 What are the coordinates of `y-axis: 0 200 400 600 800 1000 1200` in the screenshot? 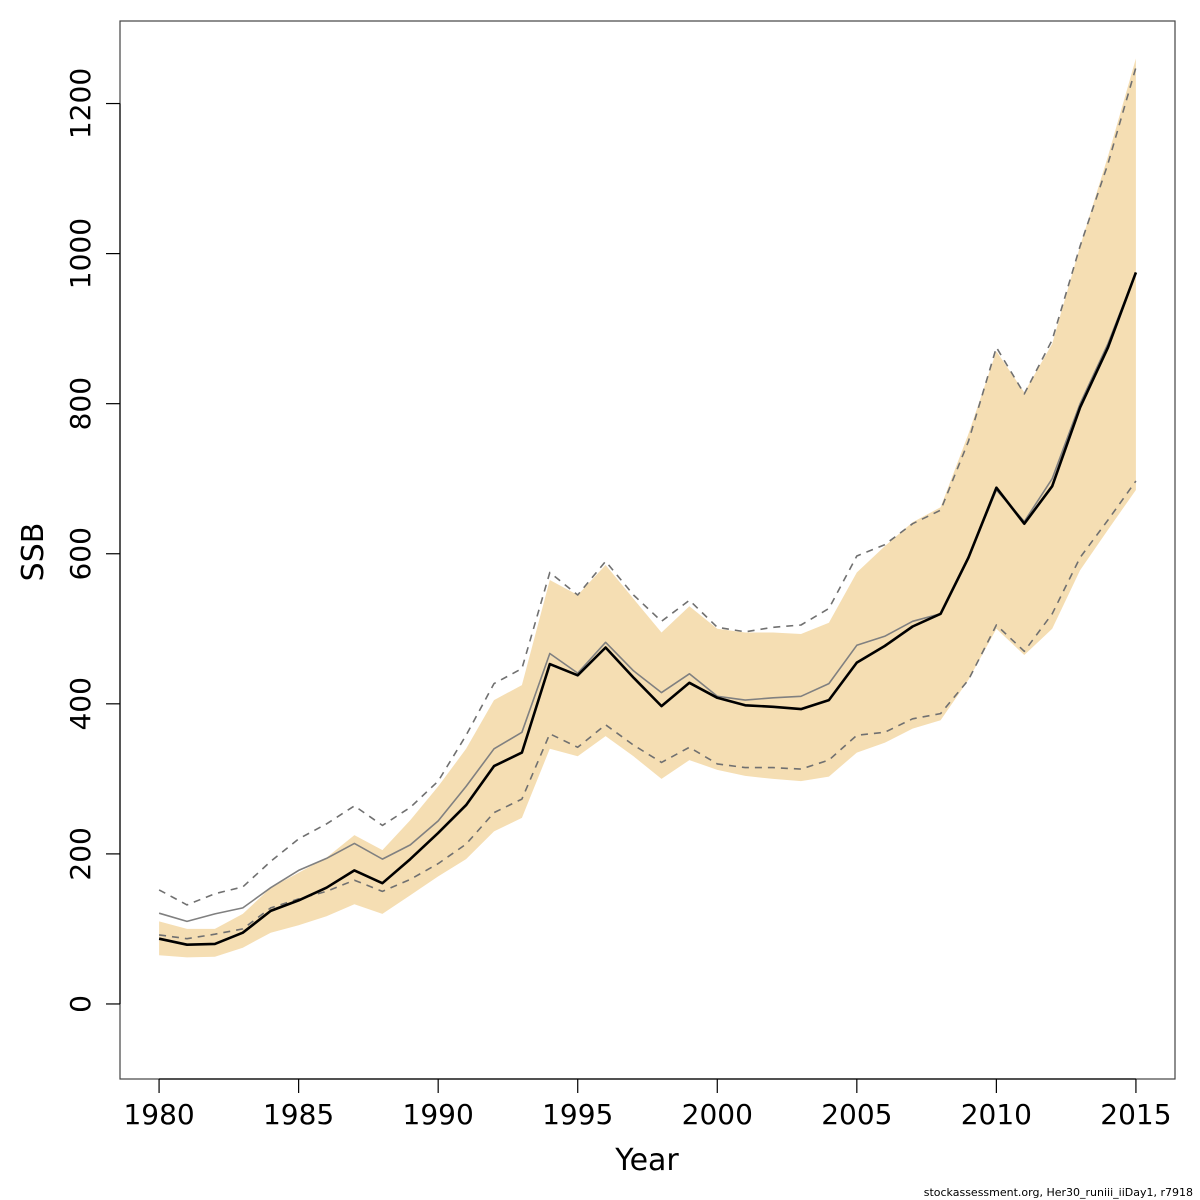 It's located at (92, 540).